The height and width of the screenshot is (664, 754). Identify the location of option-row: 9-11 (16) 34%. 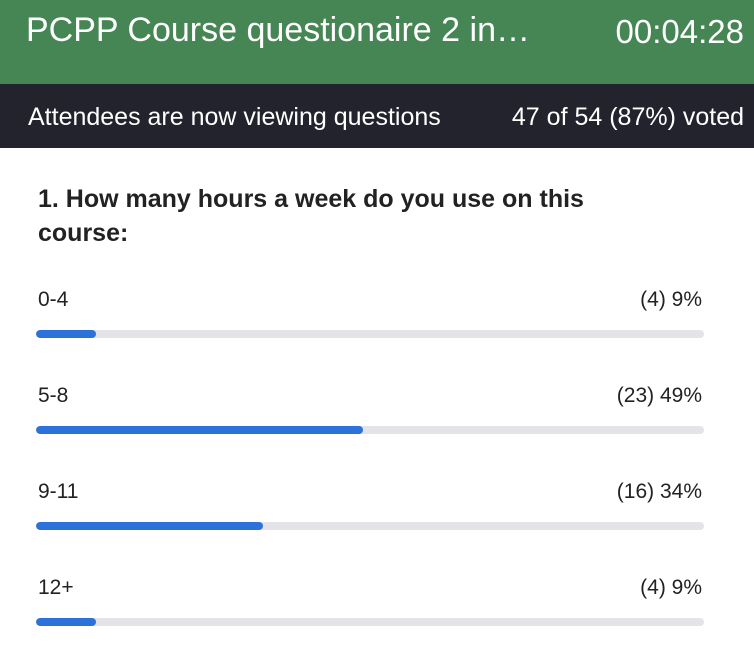
(377, 520).